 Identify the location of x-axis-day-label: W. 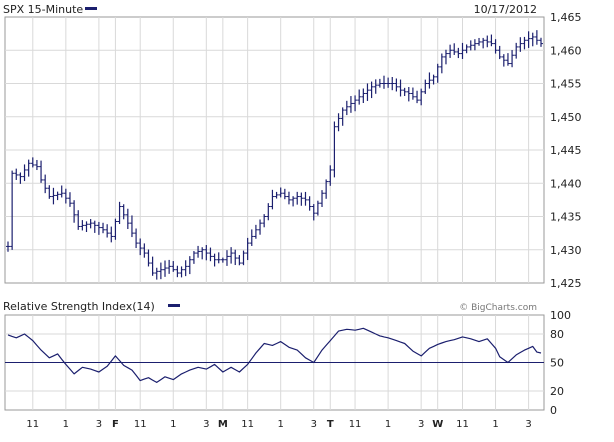
(437, 424).